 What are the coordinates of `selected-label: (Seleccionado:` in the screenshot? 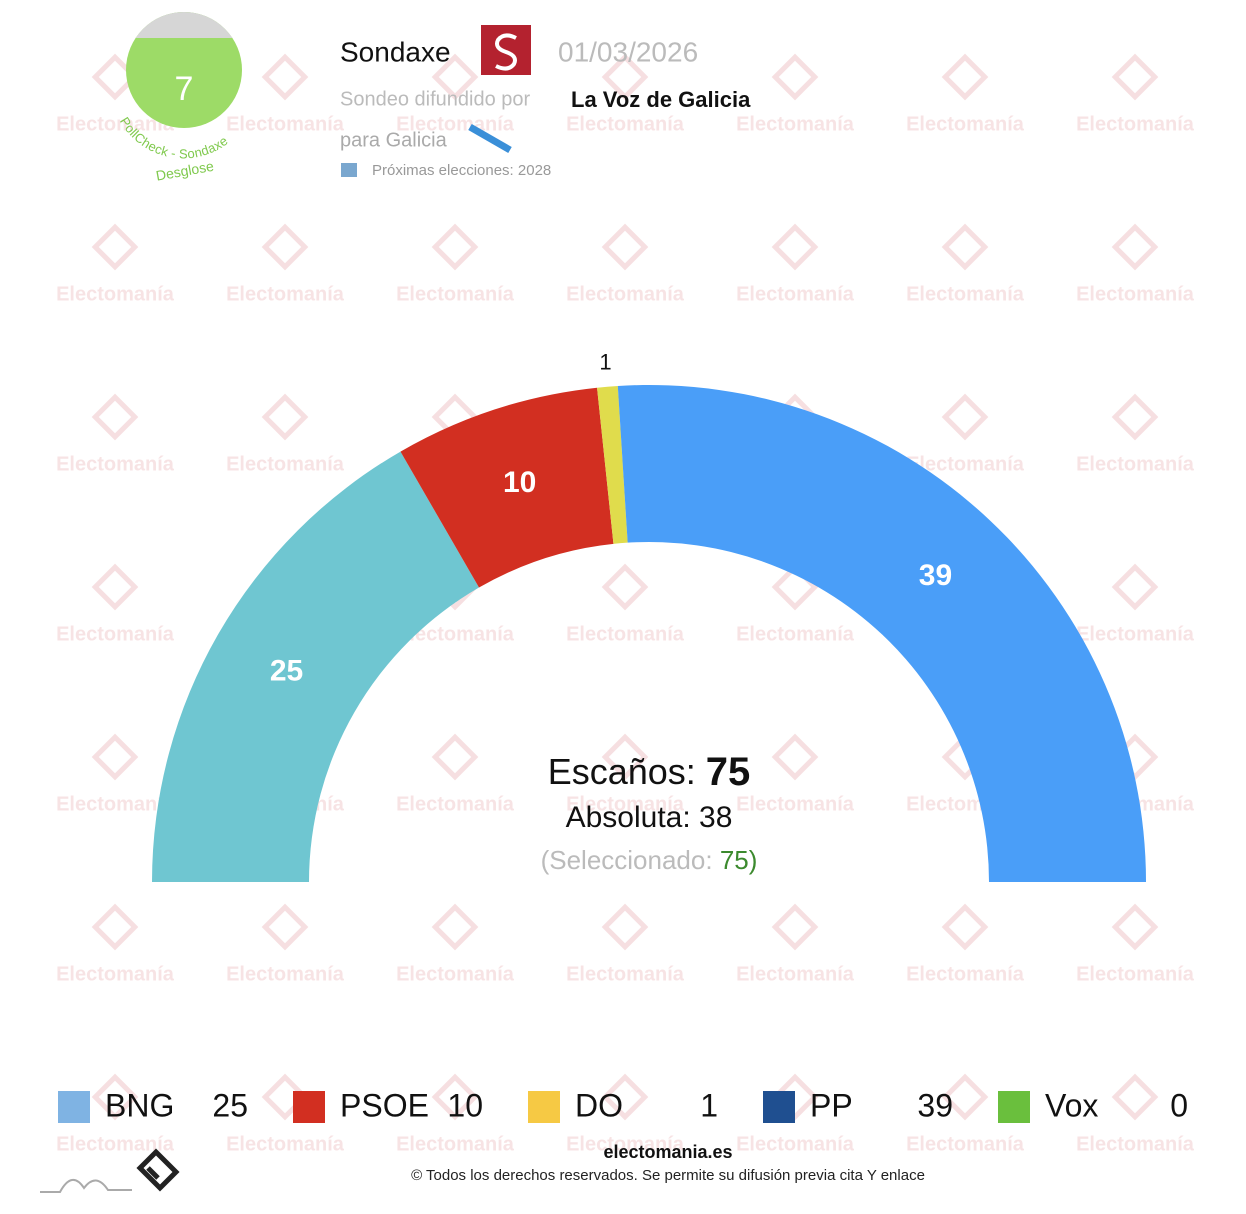 It's located at (627, 860).